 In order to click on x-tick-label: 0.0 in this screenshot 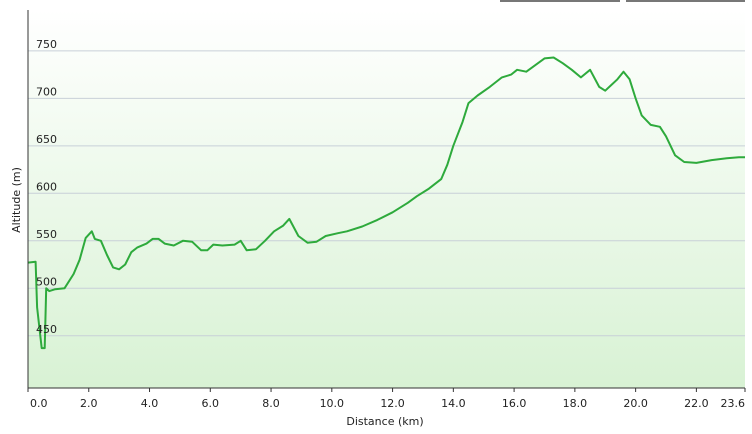, I will do `click(39, 403)`.